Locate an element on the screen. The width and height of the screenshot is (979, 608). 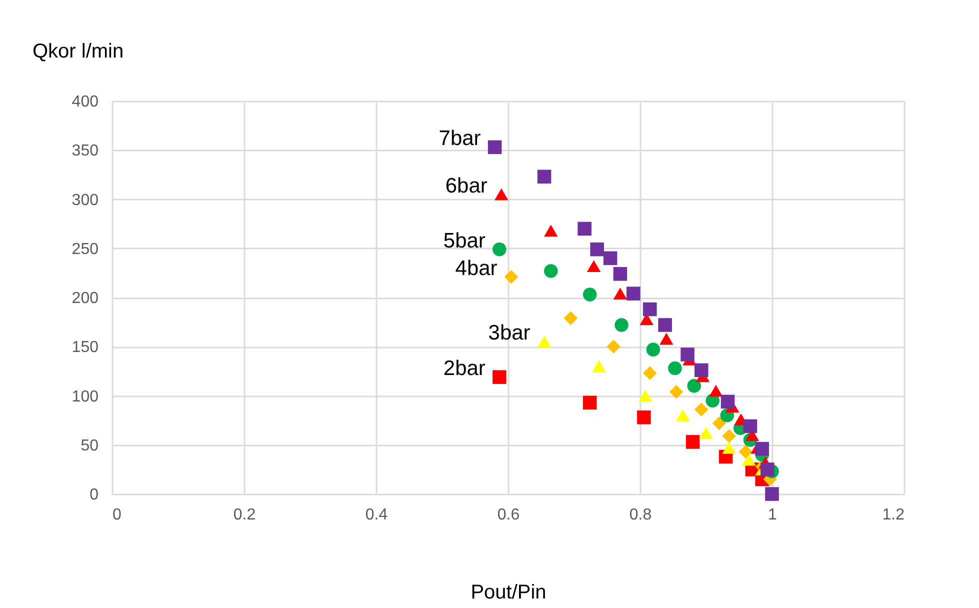
y-tick-label: 0 is located at coordinates (94, 495).